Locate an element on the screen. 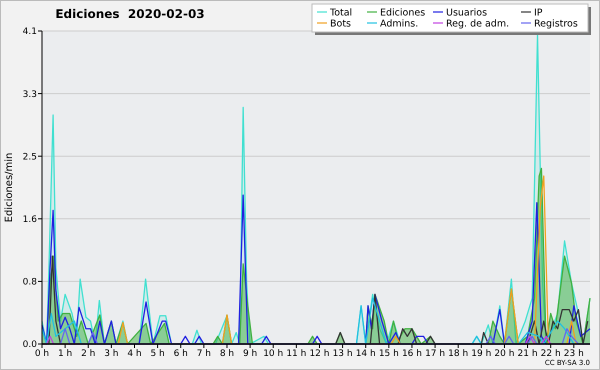 This screenshot has height=370, width=600. y-axis-title: Ediciones/min is located at coordinates (9, 187).